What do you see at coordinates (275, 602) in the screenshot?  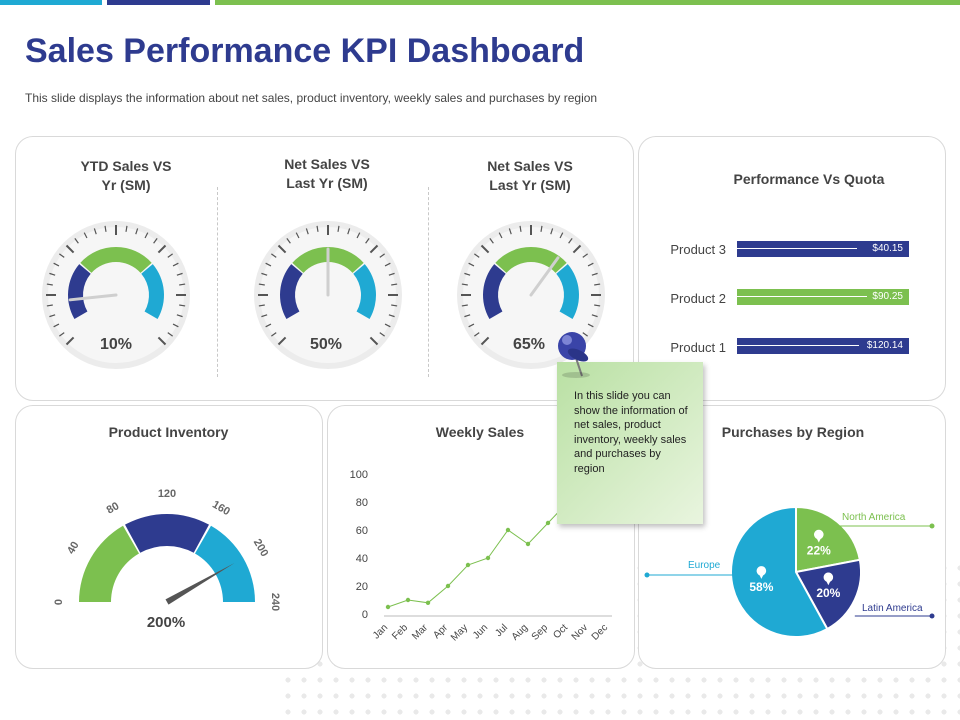 I see `inventory-tick-label: 240` at bounding box center [275, 602].